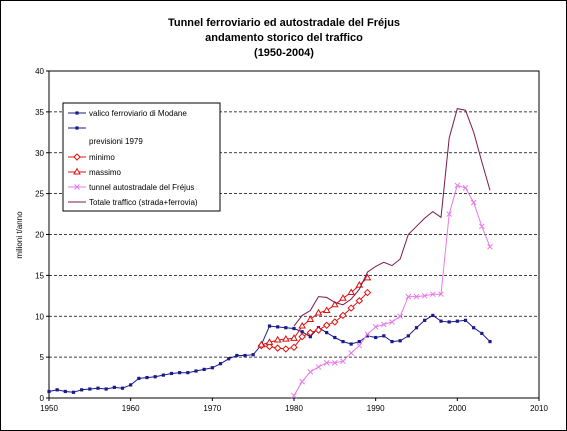  I want to click on legend-item, so click(77, 128).